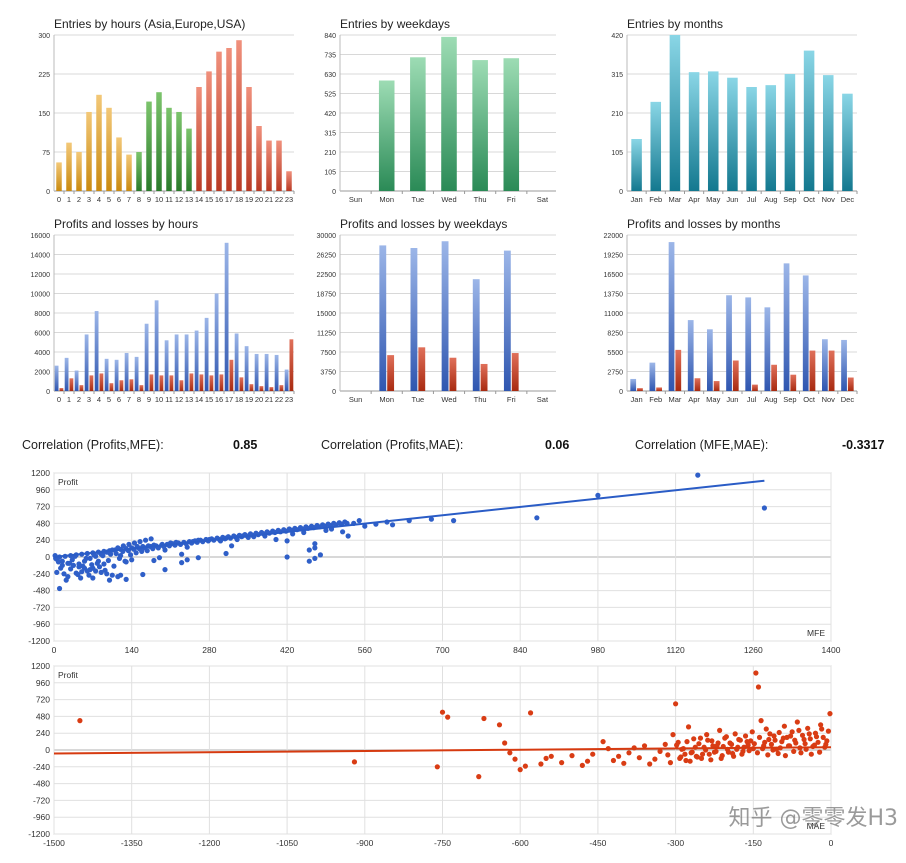 The width and height of the screenshot is (906, 863). Describe the element at coordinates (39, 641) in the screenshot. I see `y-tick-label: -1200` at that location.